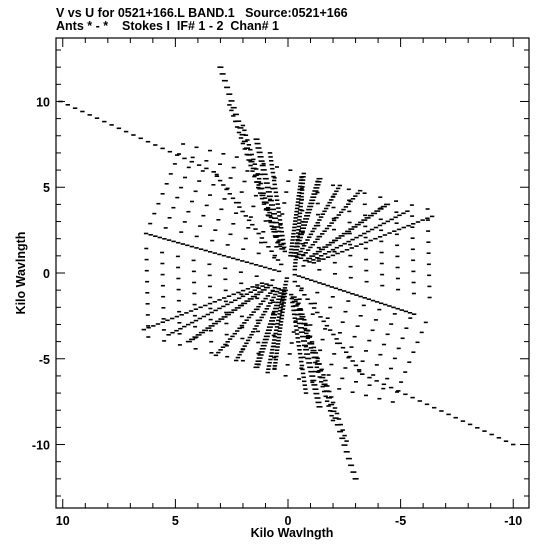 This screenshot has width=540, height=547. Describe the element at coordinates (41, 446) in the screenshot. I see `y-tick-label: -10` at that location.